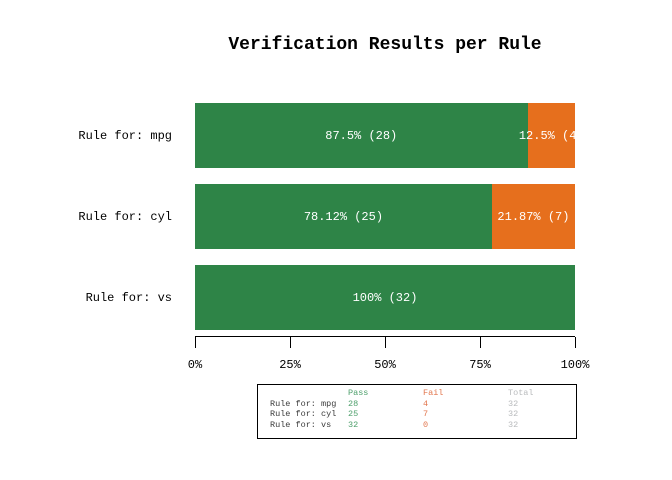 The image size is (672, 480). I want to click on table-row: Rule for: mpg 28 4 32, so click(423, 404).